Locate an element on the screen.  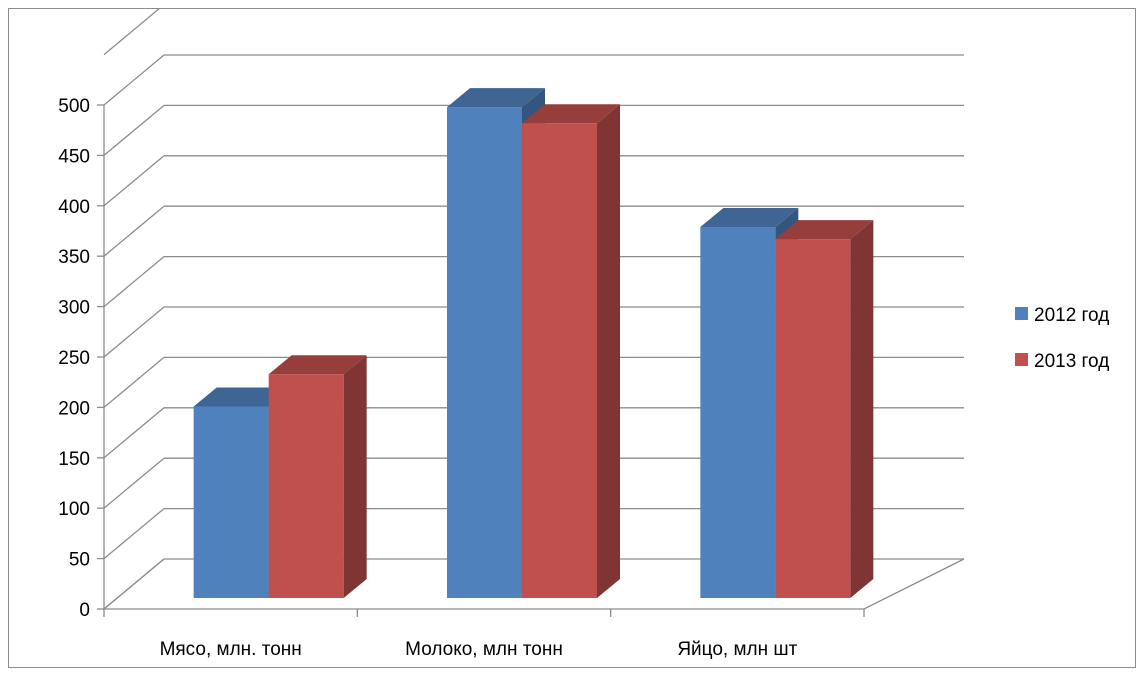
y-tick-label: 150 is located at coordinates (74, 459).